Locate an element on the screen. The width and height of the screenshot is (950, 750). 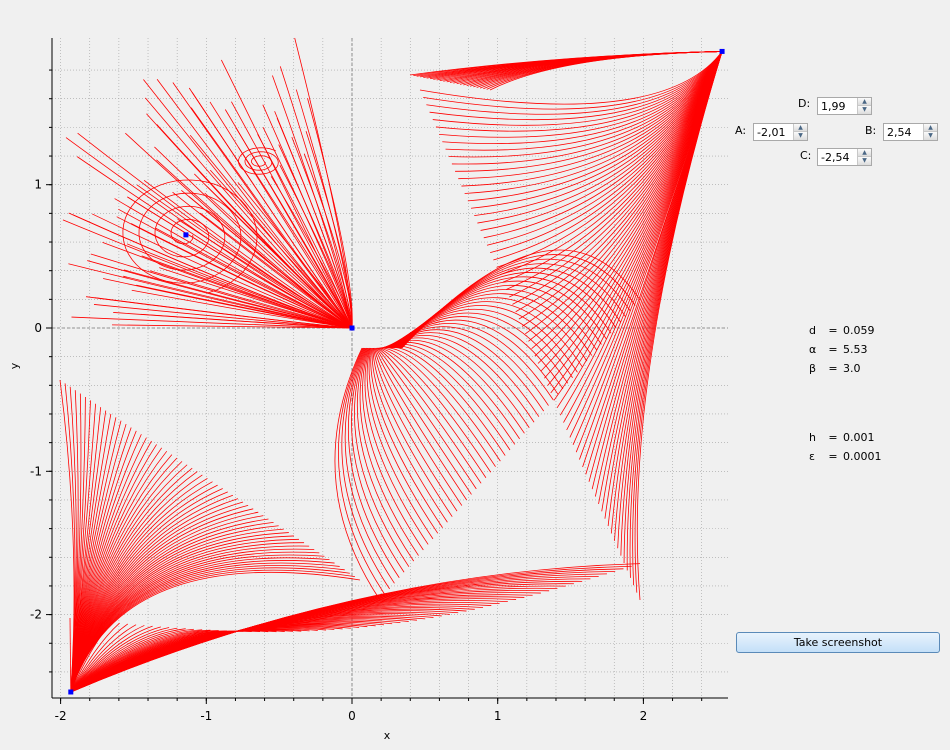
param-a-spinbox: -2,01 ▲ ▼ is located at coordinates (780, 132).